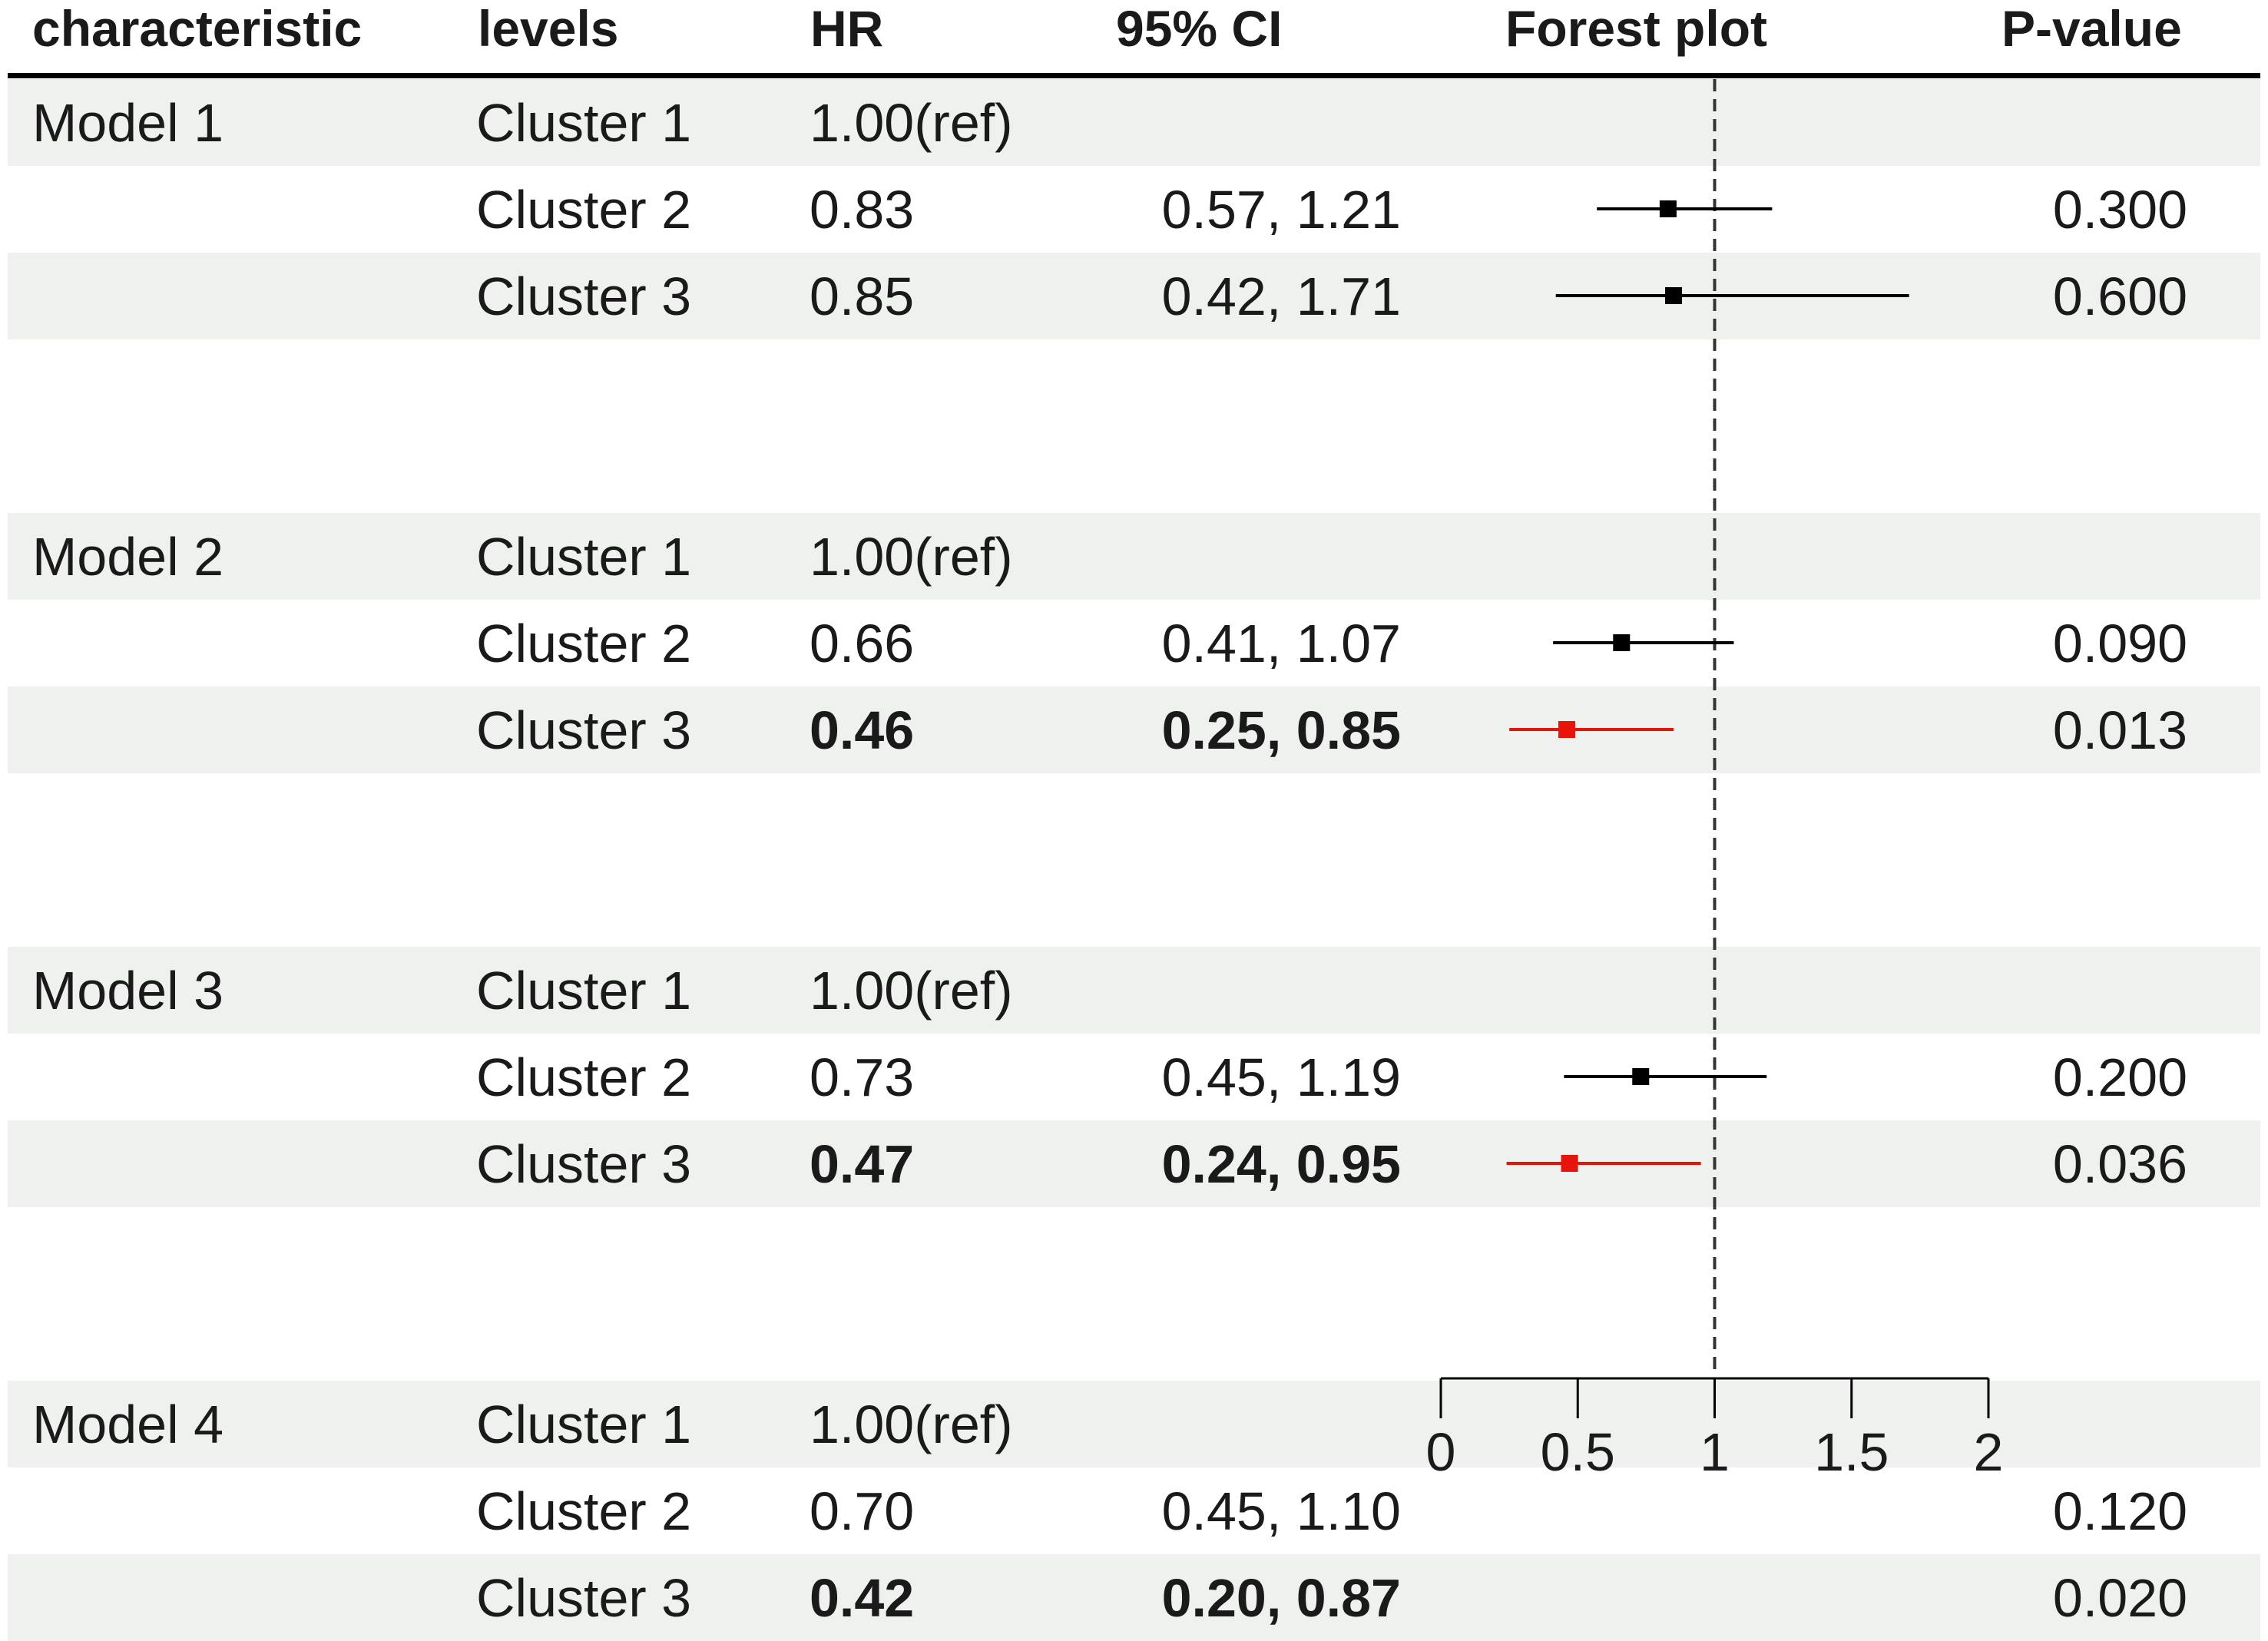 This screenshot has width=2268, height=1641. I want to click on header-ci: 95% CI, so click(1199, 28).